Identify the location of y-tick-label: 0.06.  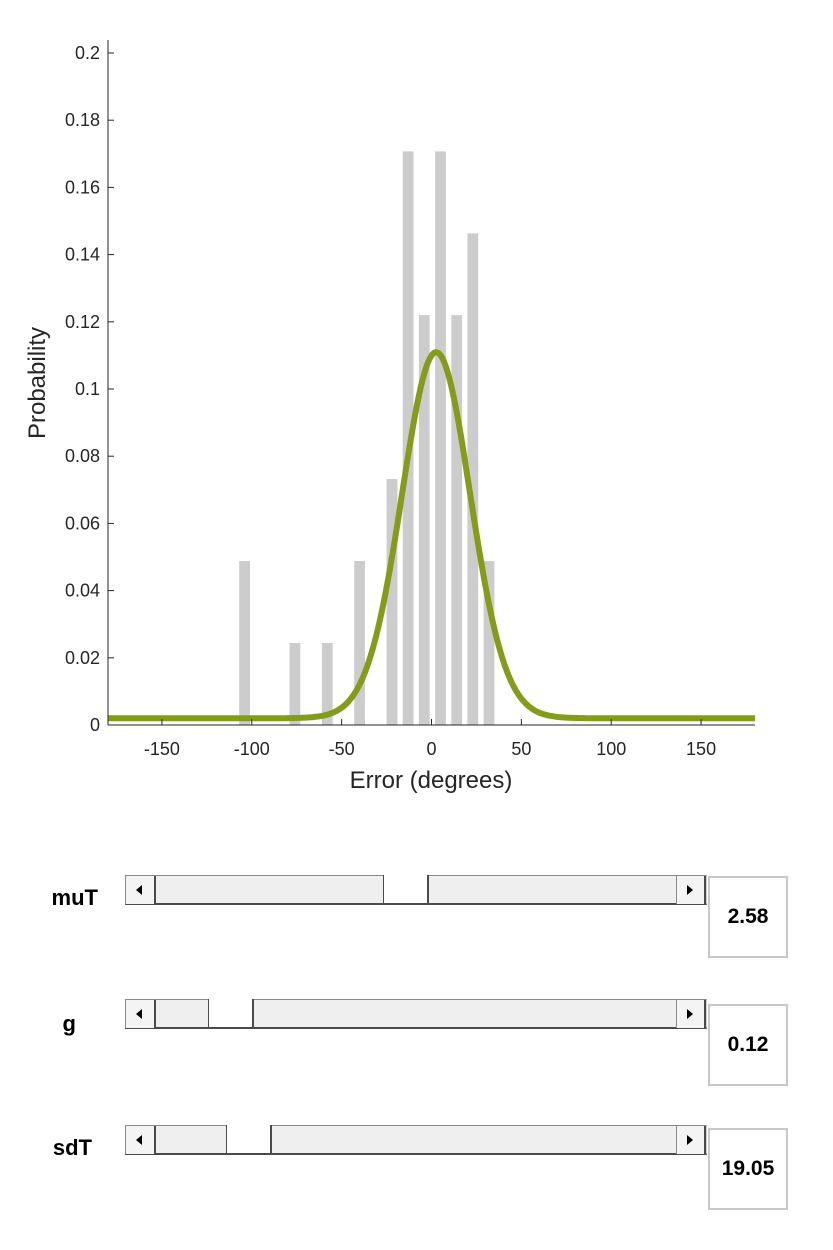
(82, 523).